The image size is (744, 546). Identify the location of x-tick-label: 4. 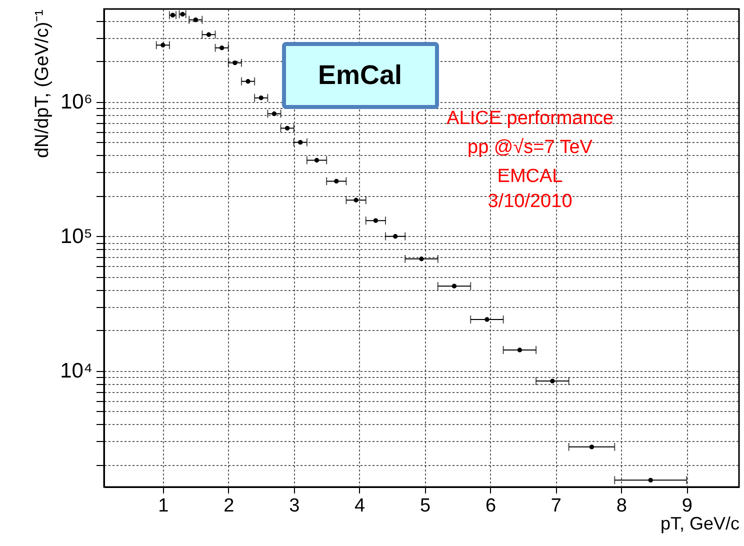
(360, 506).